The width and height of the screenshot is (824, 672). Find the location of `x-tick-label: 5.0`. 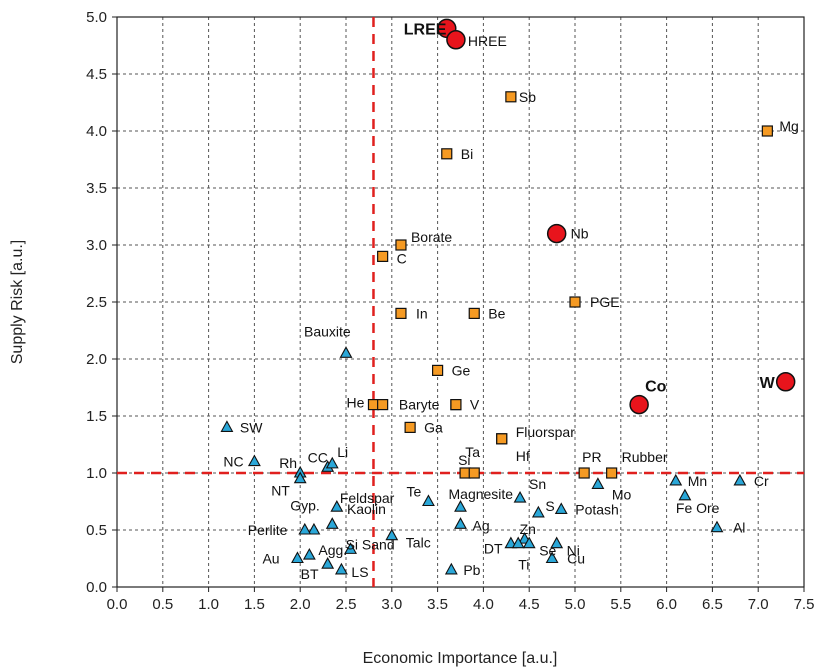

x-tick-label: 5.0 is located at coordinates (575, 604).